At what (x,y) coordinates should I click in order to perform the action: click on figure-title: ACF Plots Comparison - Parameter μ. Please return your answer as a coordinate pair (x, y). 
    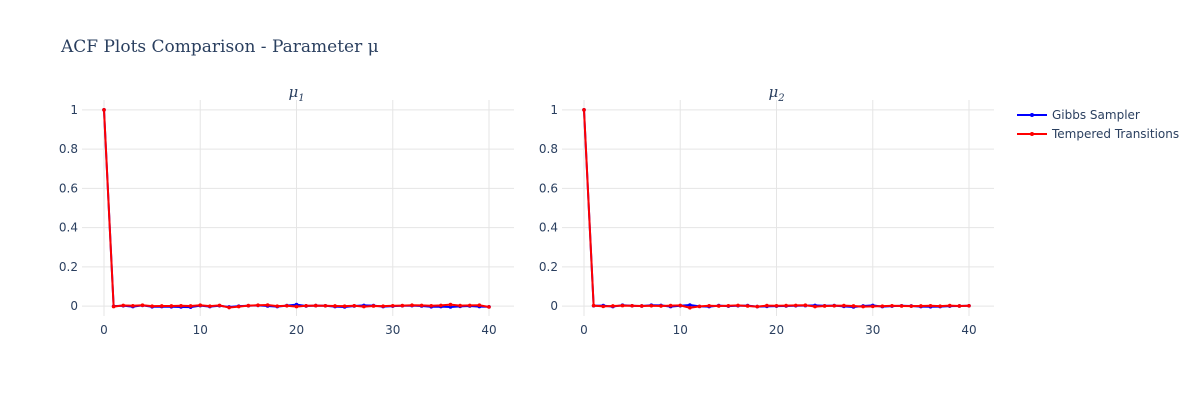
    Looking at the image, I should click on (219, 47).